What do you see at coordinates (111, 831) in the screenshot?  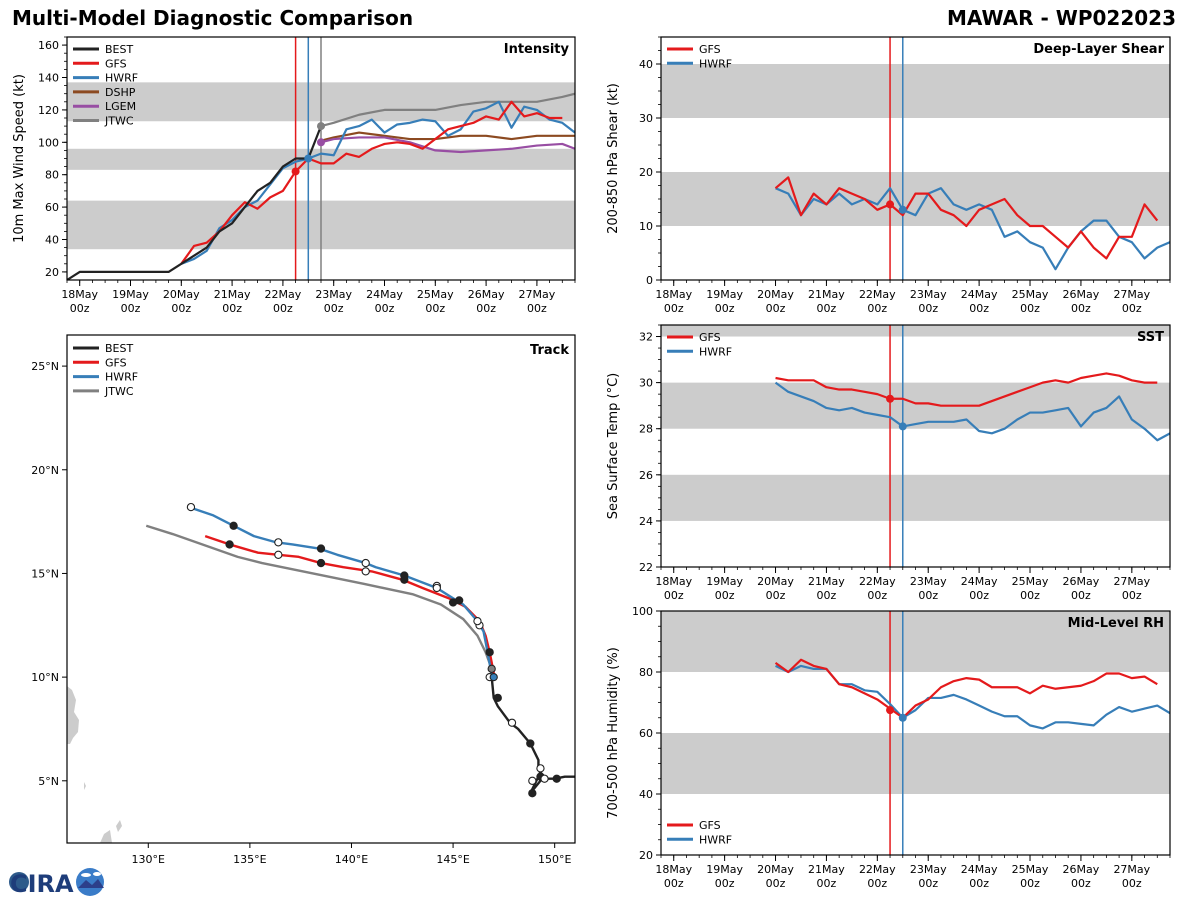 I see `land-new-guinea` at bounding box center [111, 831].